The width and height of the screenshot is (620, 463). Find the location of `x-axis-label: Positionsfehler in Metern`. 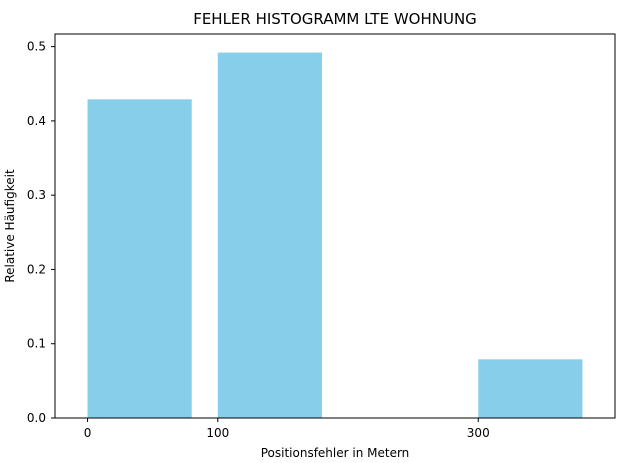

x-axis-label: Positionsfehler in Metern is located at coordinates (335, 453).